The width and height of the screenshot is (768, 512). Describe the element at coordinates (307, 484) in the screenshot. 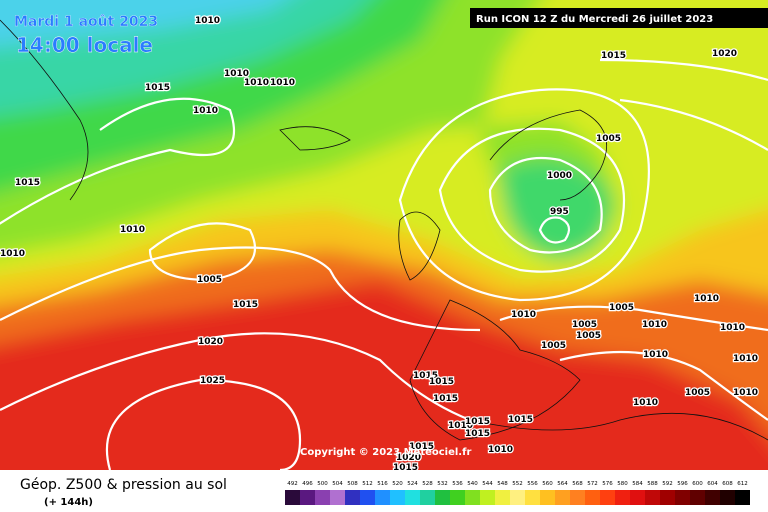

I see `scale-label: 496` at that location.